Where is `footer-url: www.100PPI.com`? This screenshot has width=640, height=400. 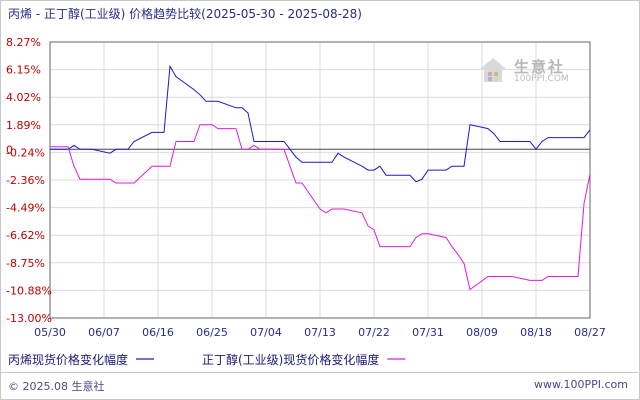
footer-url: www.100PPI.com is located at coordinates (581, 384).